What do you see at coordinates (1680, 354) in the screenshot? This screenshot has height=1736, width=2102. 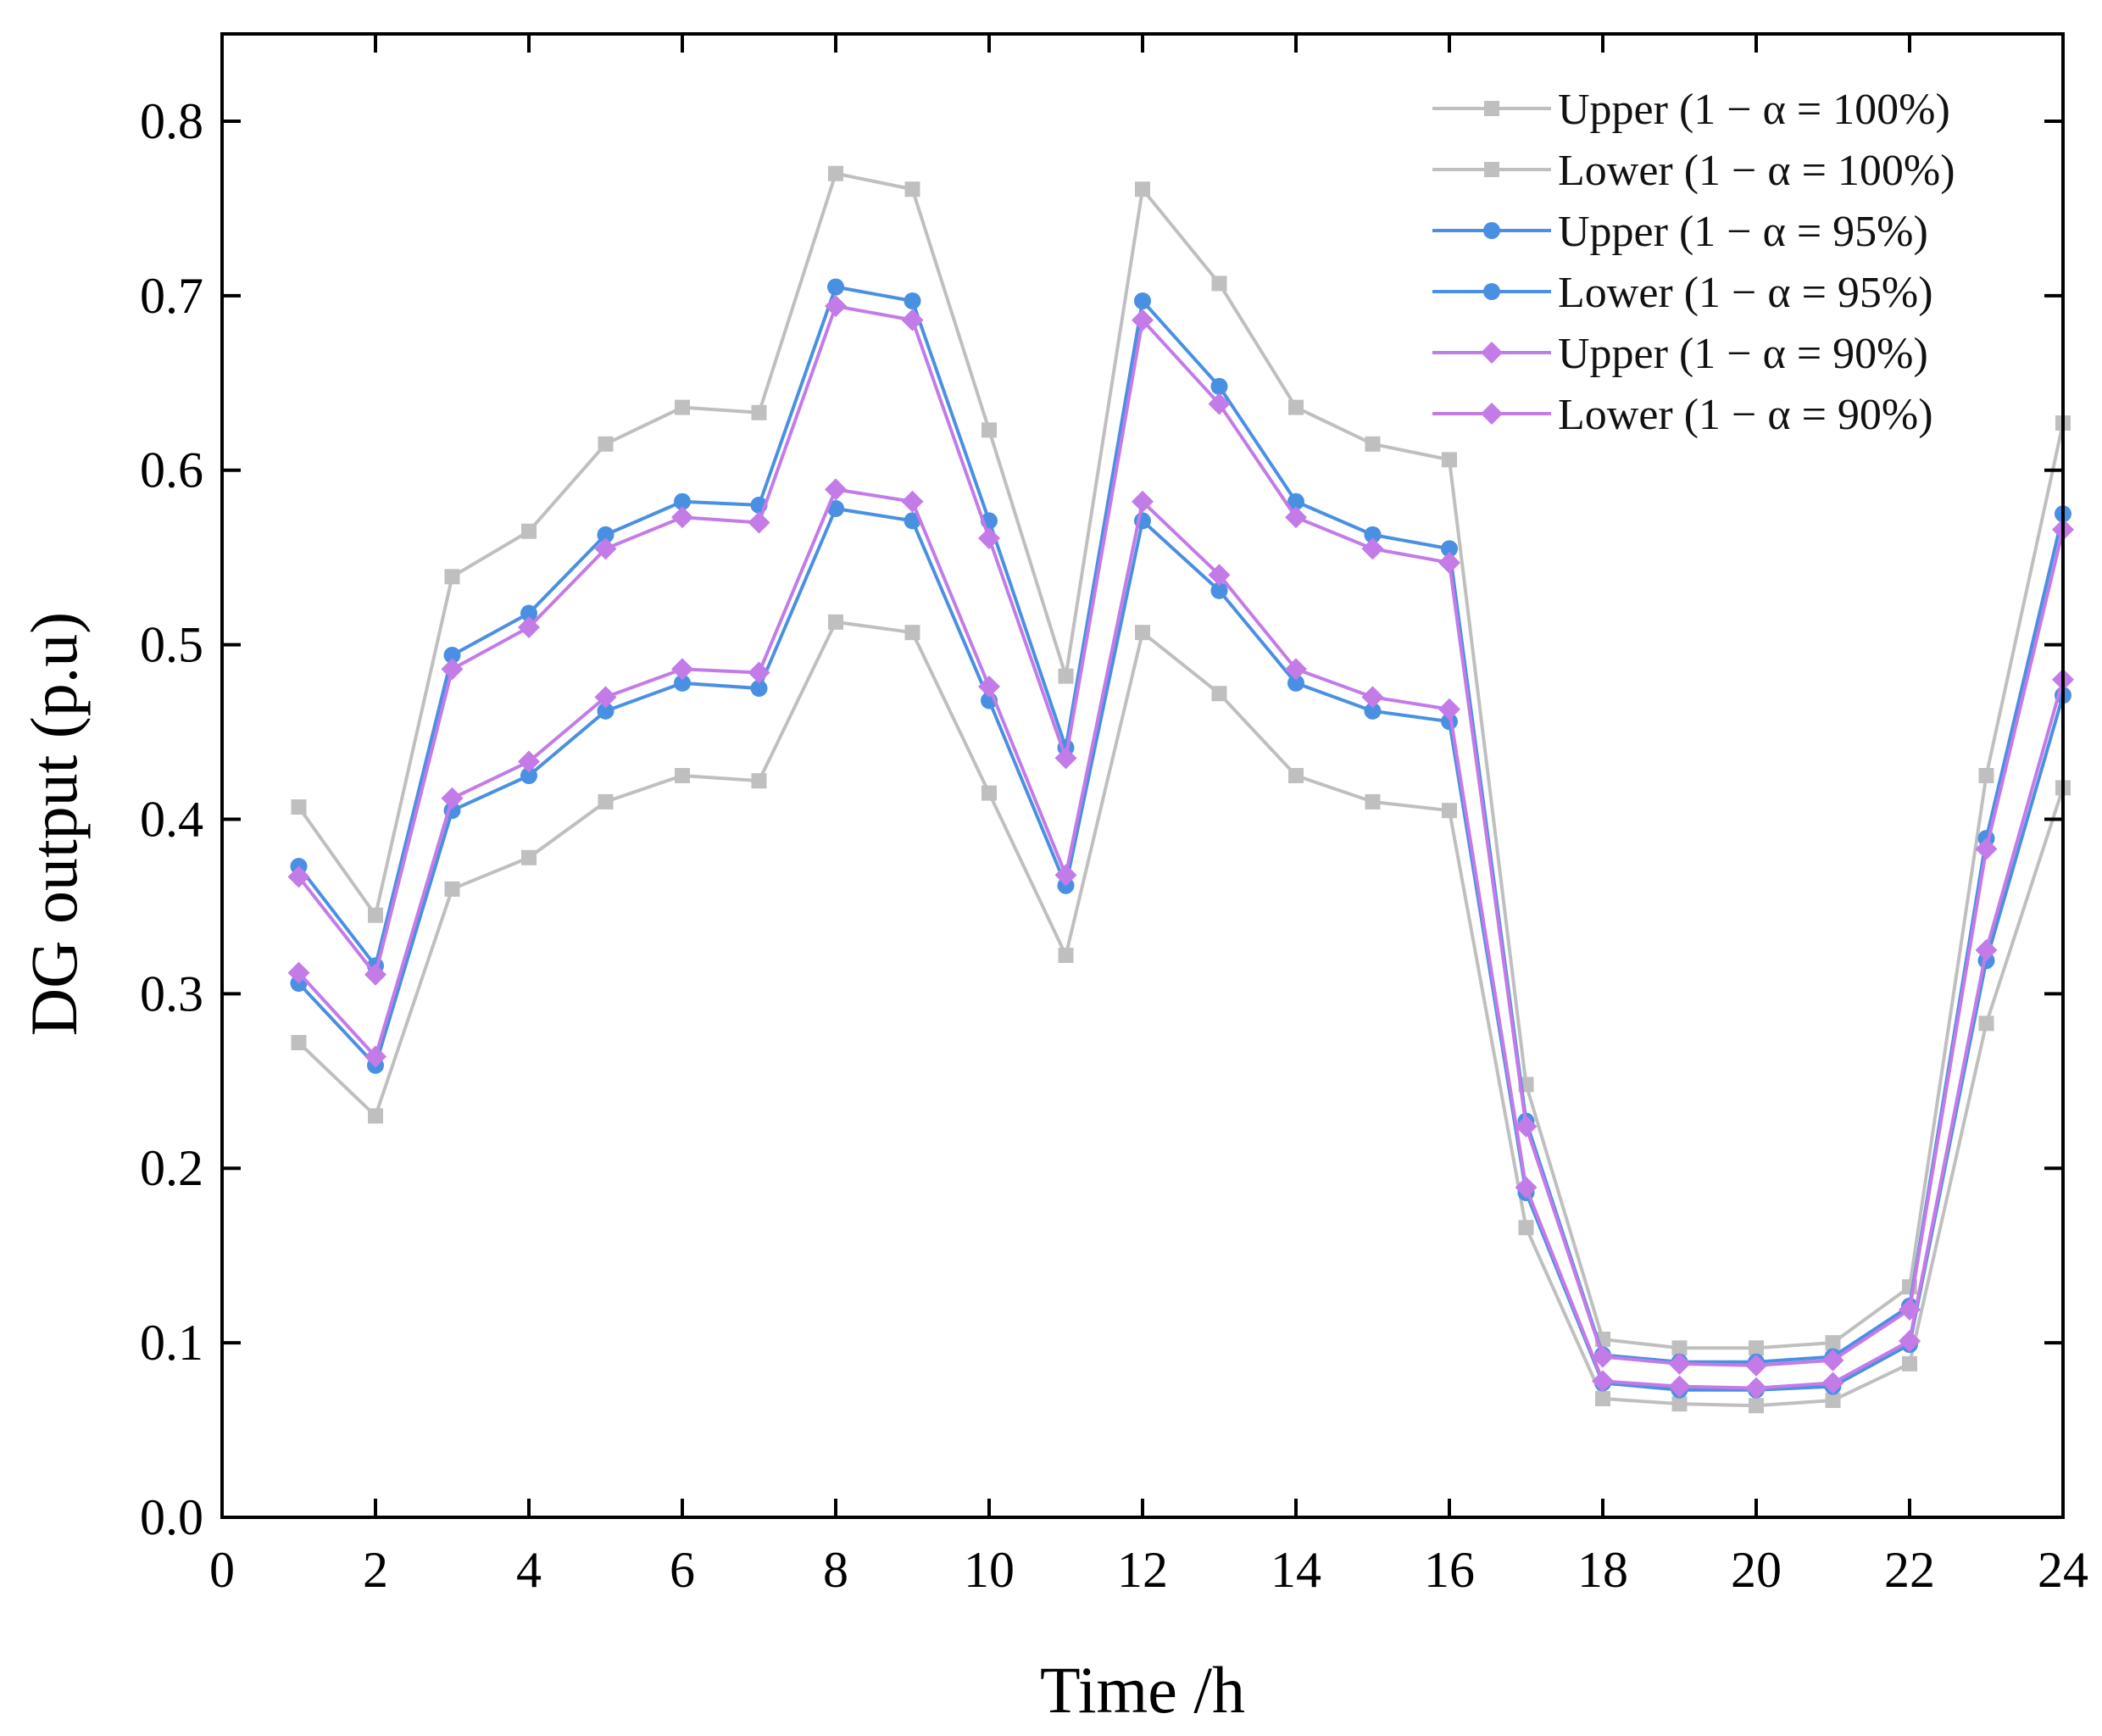 I see `legend-item-5: Upper (1 − α = 90%)` at bounding box center [1680, 354].